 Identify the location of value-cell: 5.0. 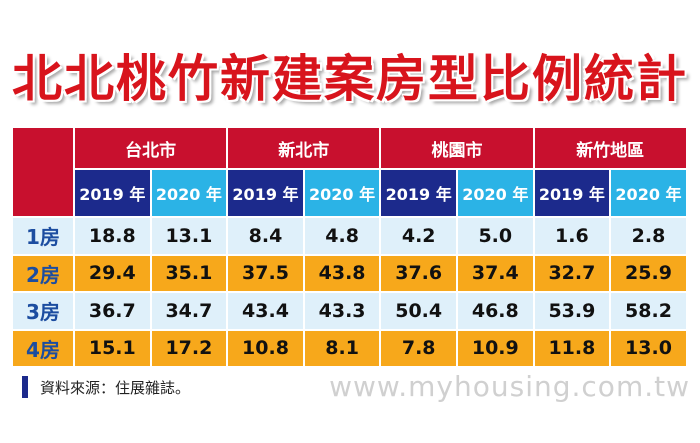
(496, 237).